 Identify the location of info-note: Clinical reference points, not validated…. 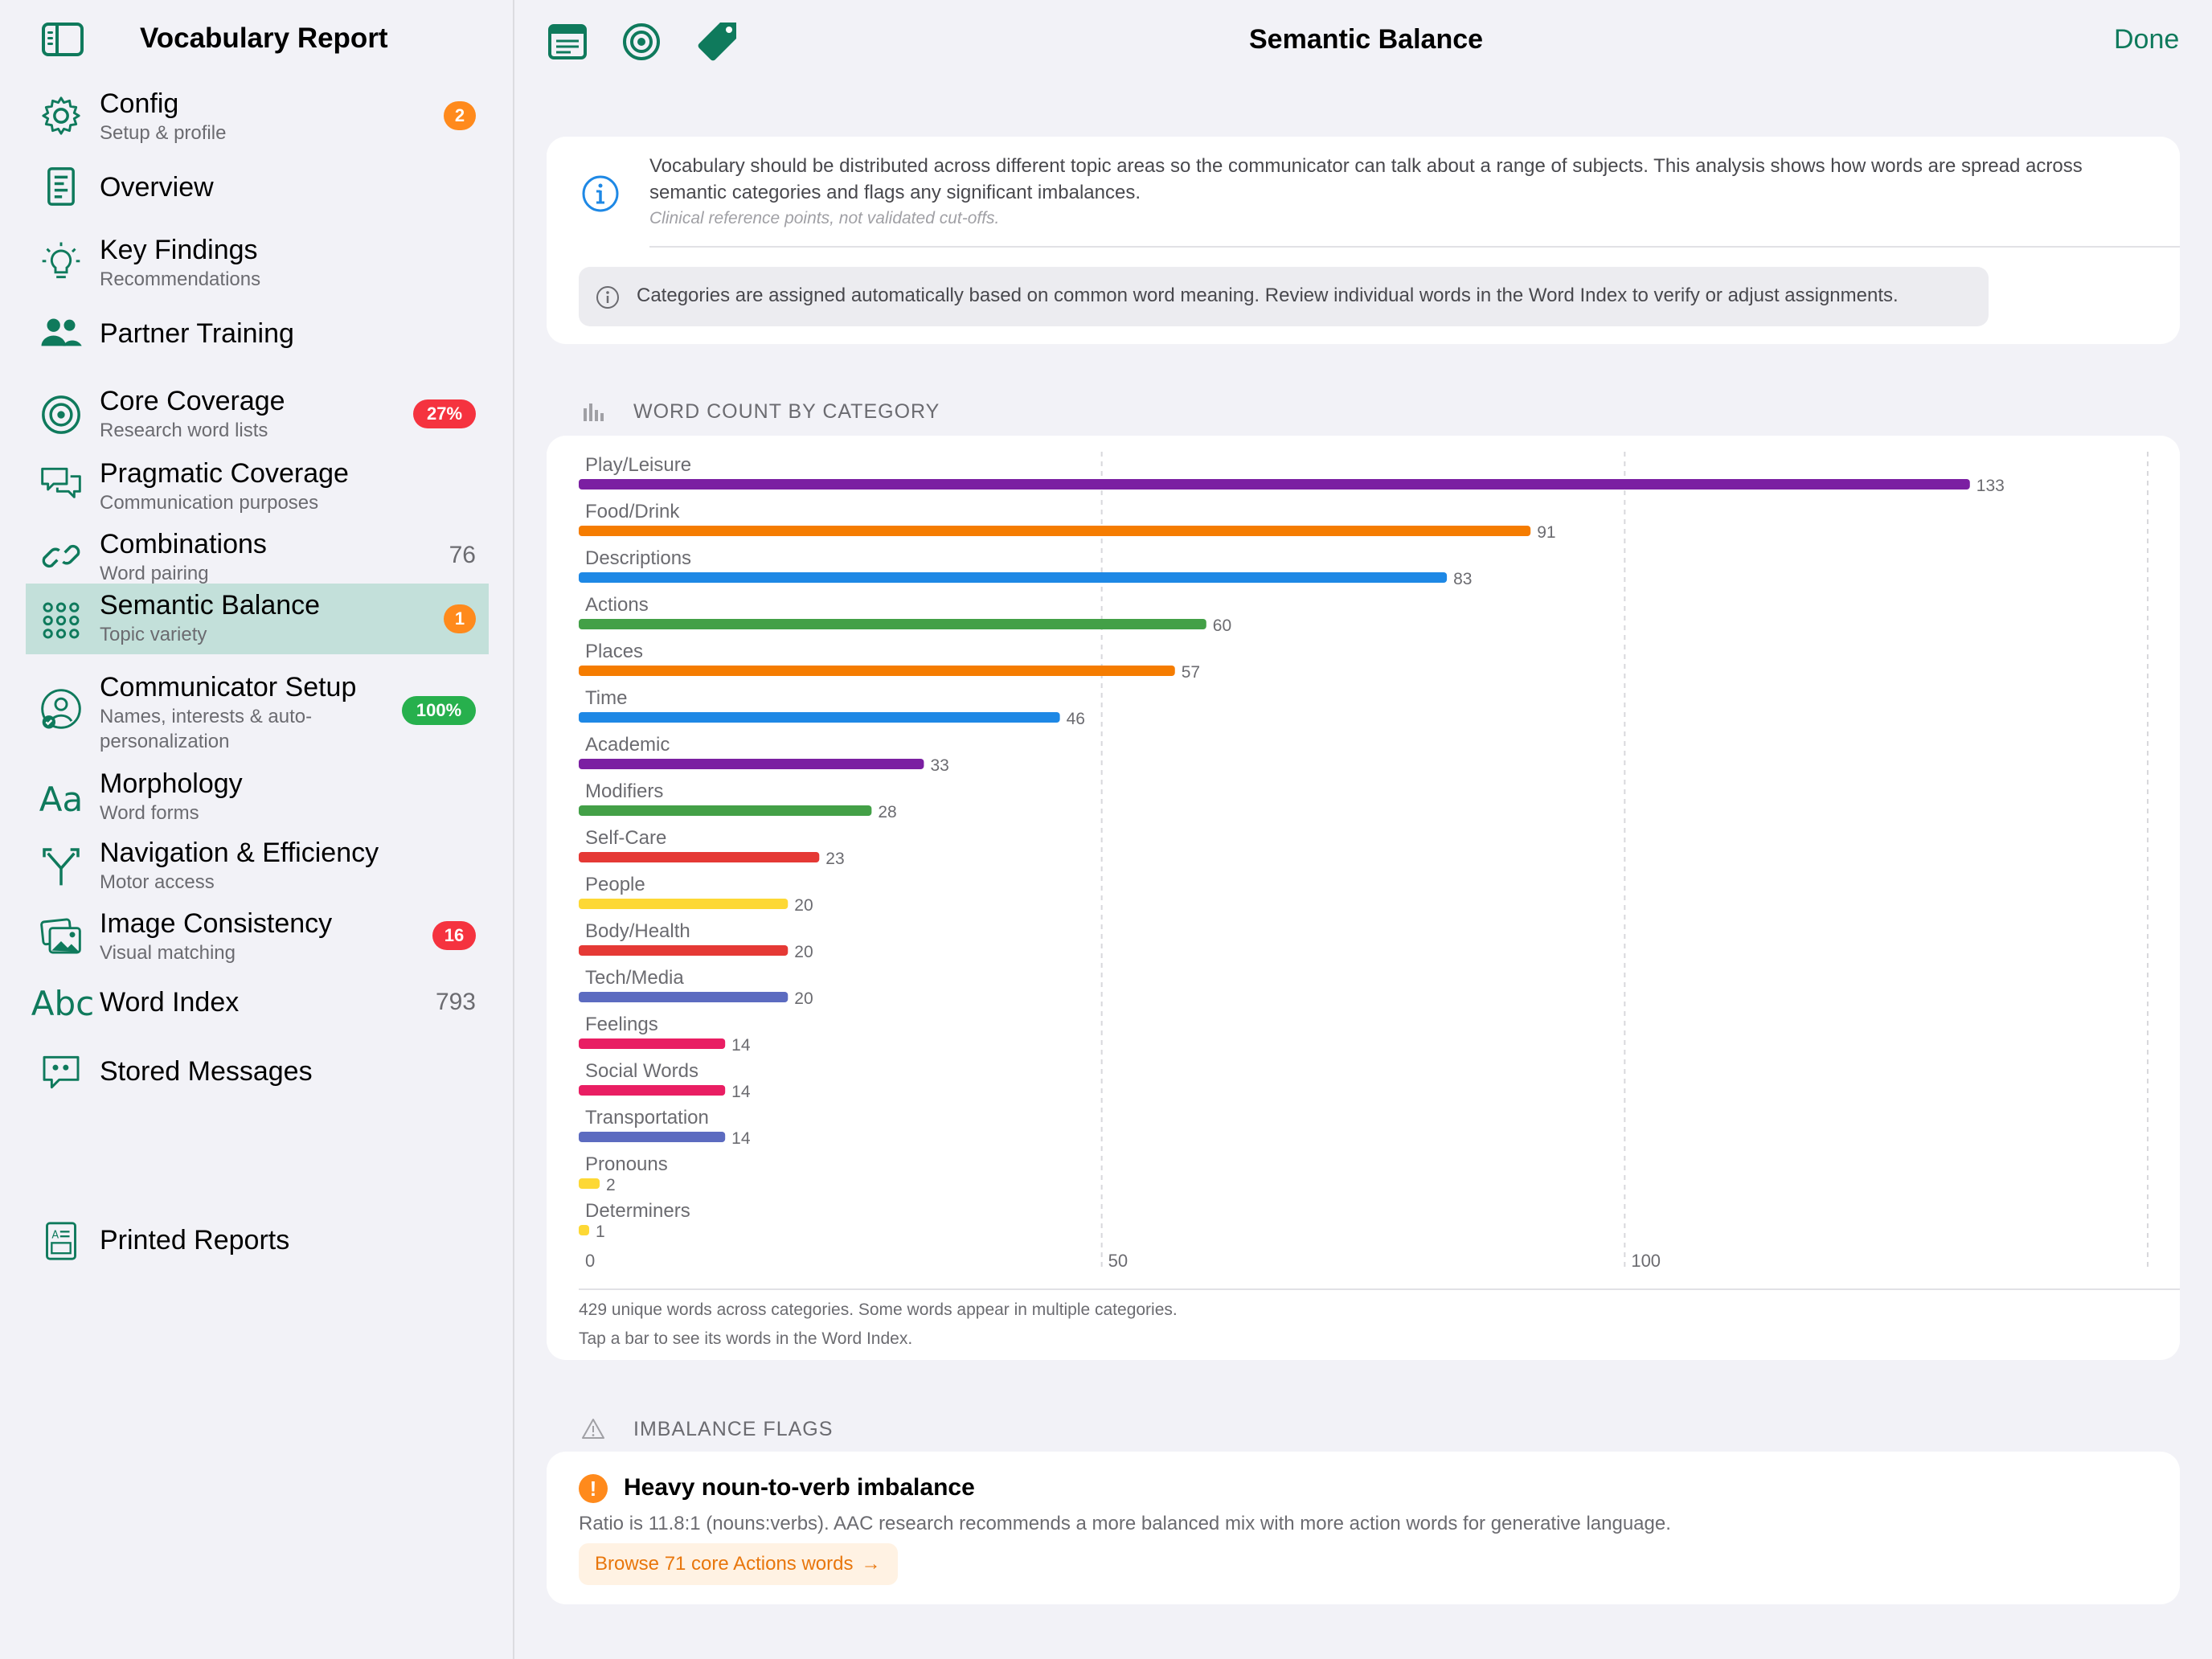
(824, 218).